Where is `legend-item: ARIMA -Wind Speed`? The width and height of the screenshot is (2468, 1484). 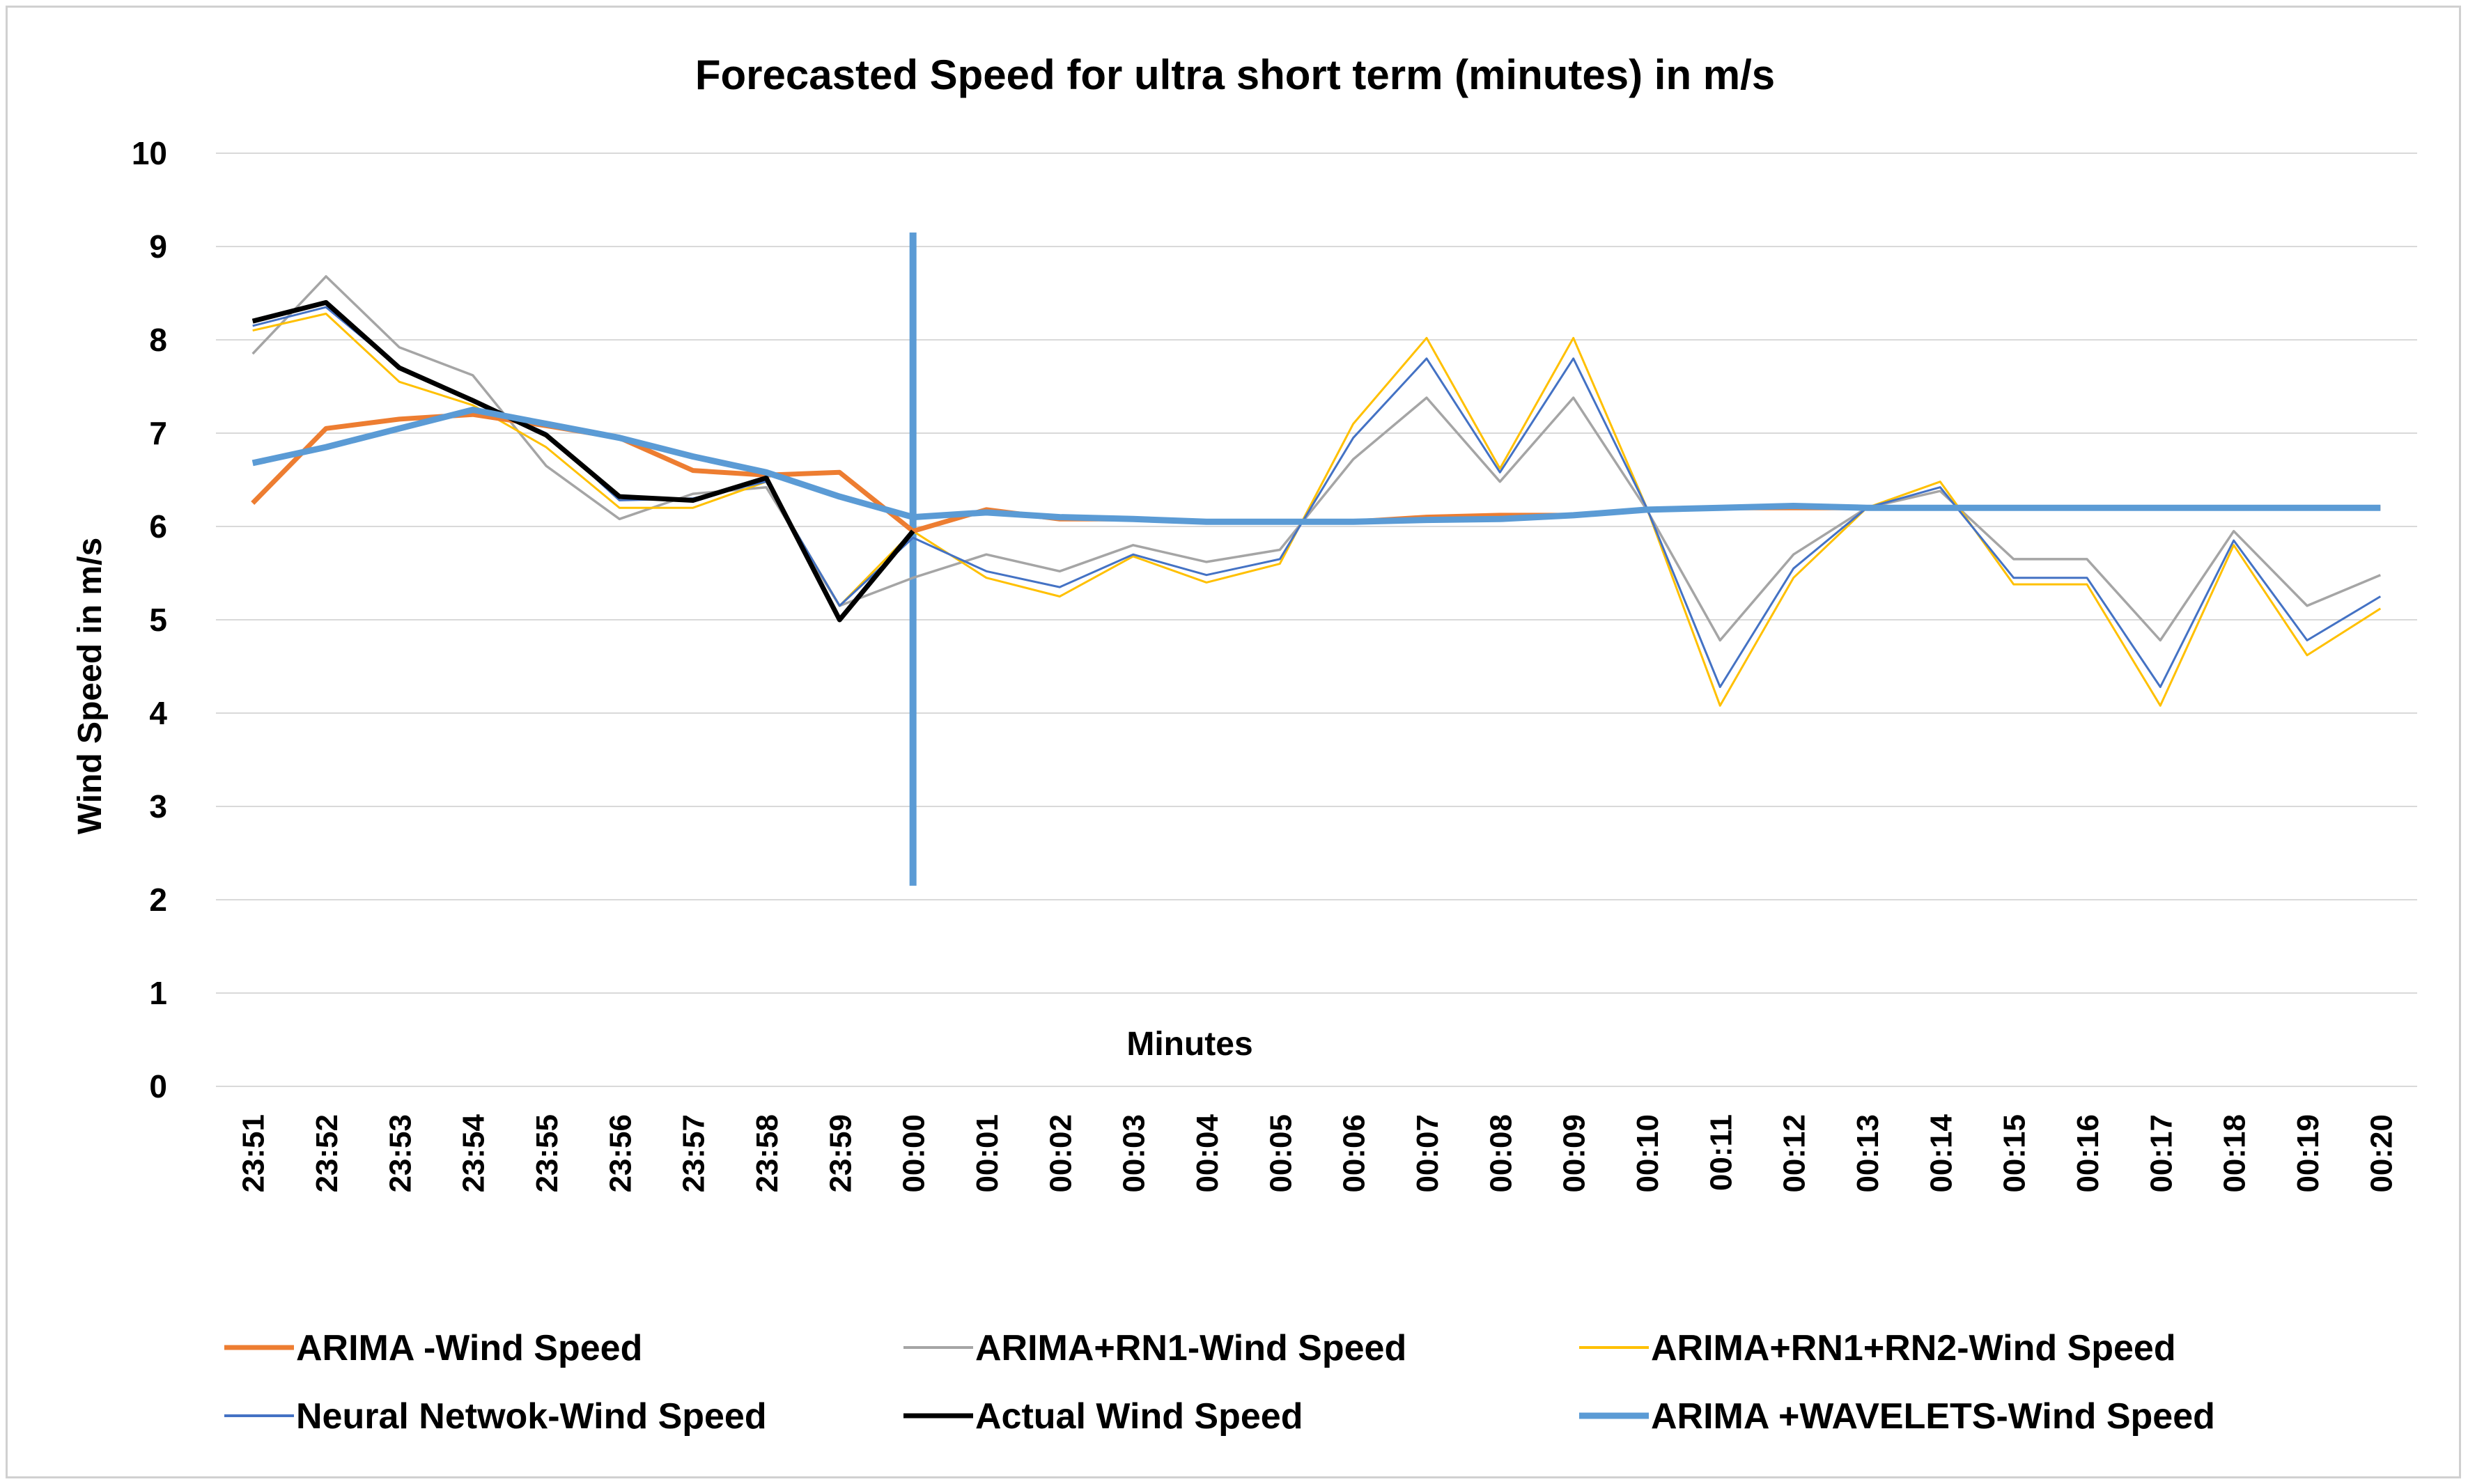
legend-item: ARIMA -Wind Speed is located at coordinates (433, 1348).